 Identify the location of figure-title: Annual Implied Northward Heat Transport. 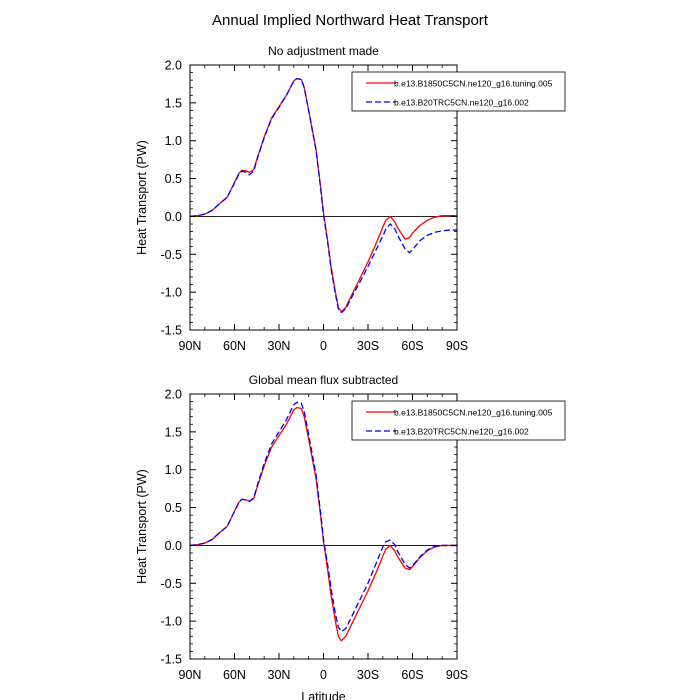
(350, 20).